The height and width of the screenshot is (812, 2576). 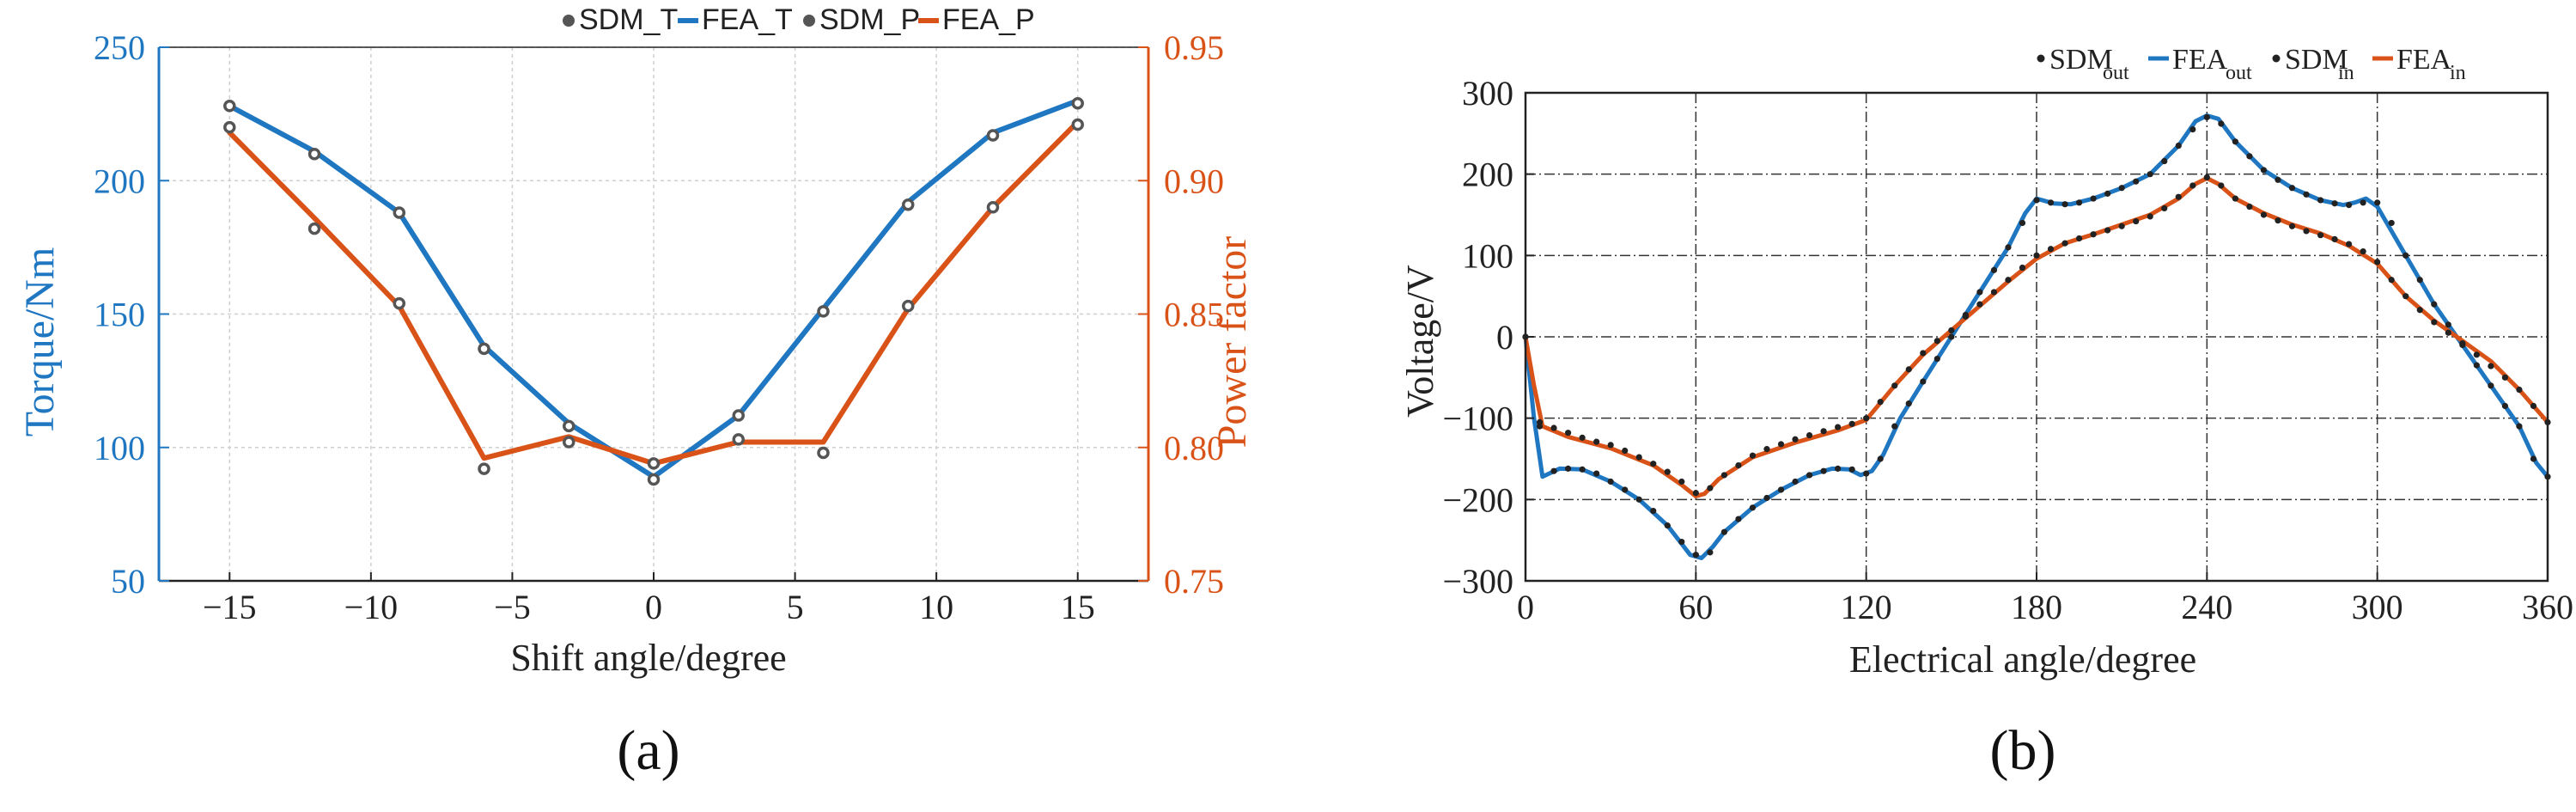 I want to click on panel-b-x-tick-label: 120, so click(x=1866, y=607).